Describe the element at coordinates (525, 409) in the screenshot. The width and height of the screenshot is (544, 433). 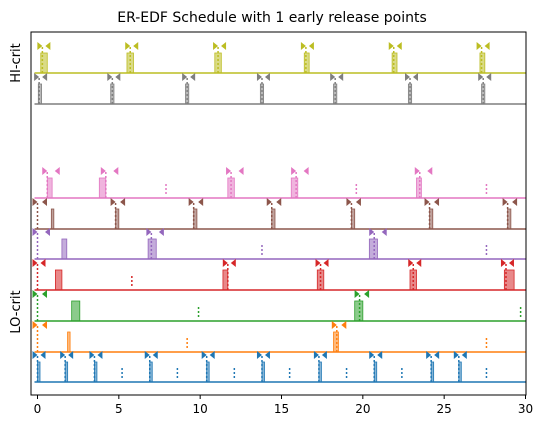
I see `x-tick-label: 30` at that location.